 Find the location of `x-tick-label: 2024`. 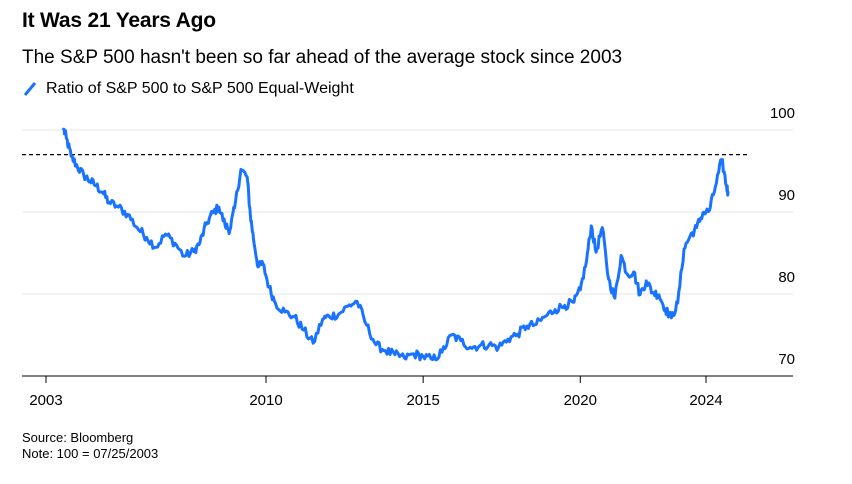

x-tick-label: 2024 is located at coordinates (705, 400).